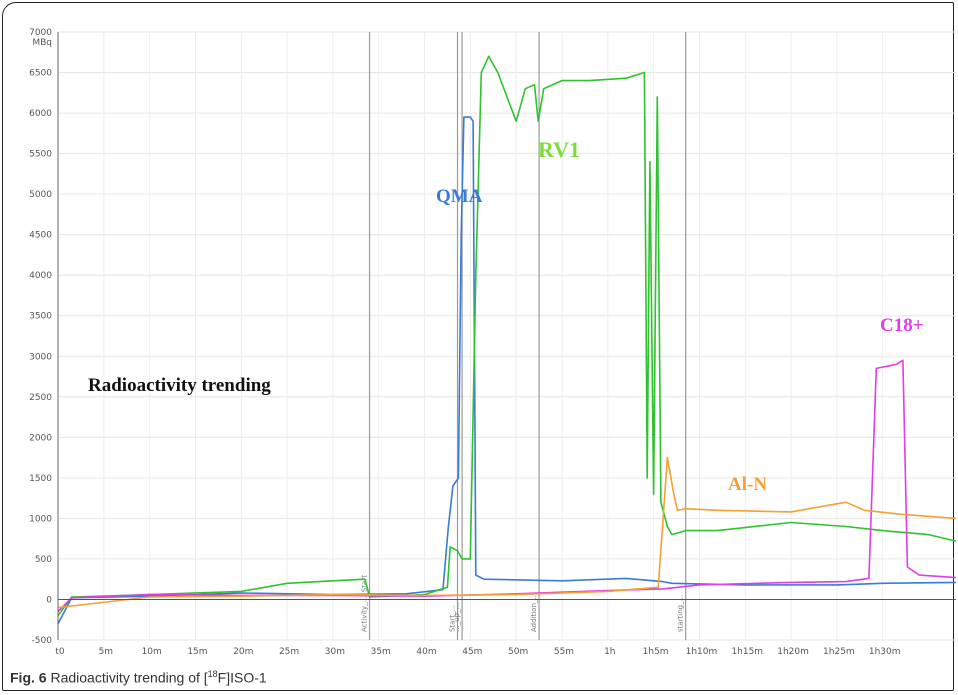 This screenshot has width=958, height=695. What do you see at coordinates (289, 652) in the screenshot?
I see `x-tick-label: 25m` at bounding box center [289, 652].